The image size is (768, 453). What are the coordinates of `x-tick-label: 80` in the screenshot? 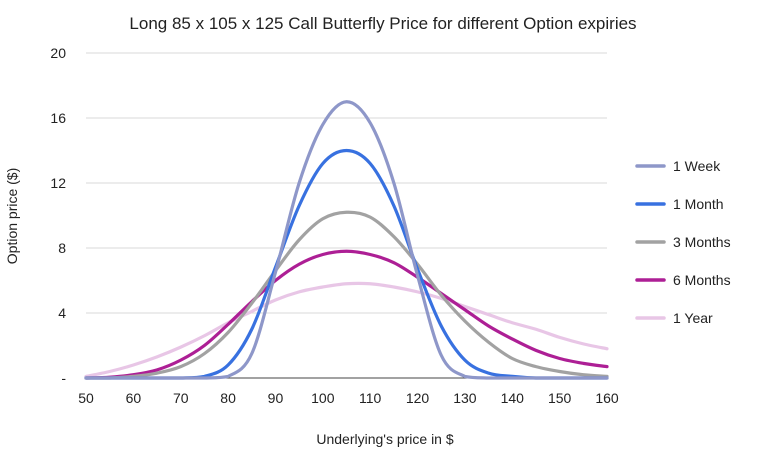 It's located at (228, 398).